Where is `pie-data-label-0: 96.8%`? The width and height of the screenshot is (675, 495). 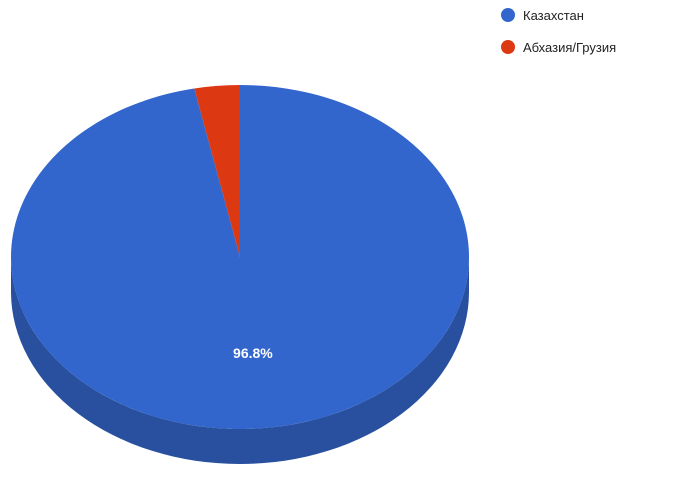
pie-data-label-0: 96.8% is located at coordinates (253, 353).